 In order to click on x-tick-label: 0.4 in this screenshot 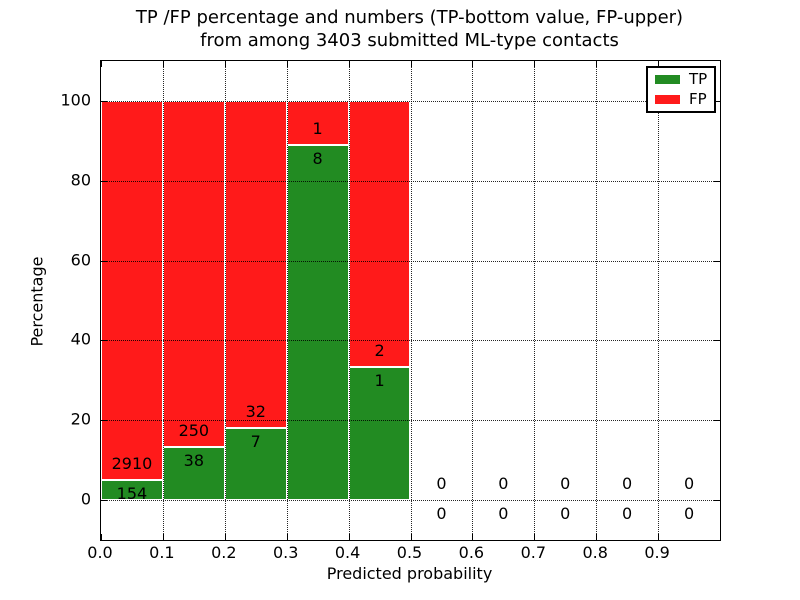, I will do `click(347, 552)`.